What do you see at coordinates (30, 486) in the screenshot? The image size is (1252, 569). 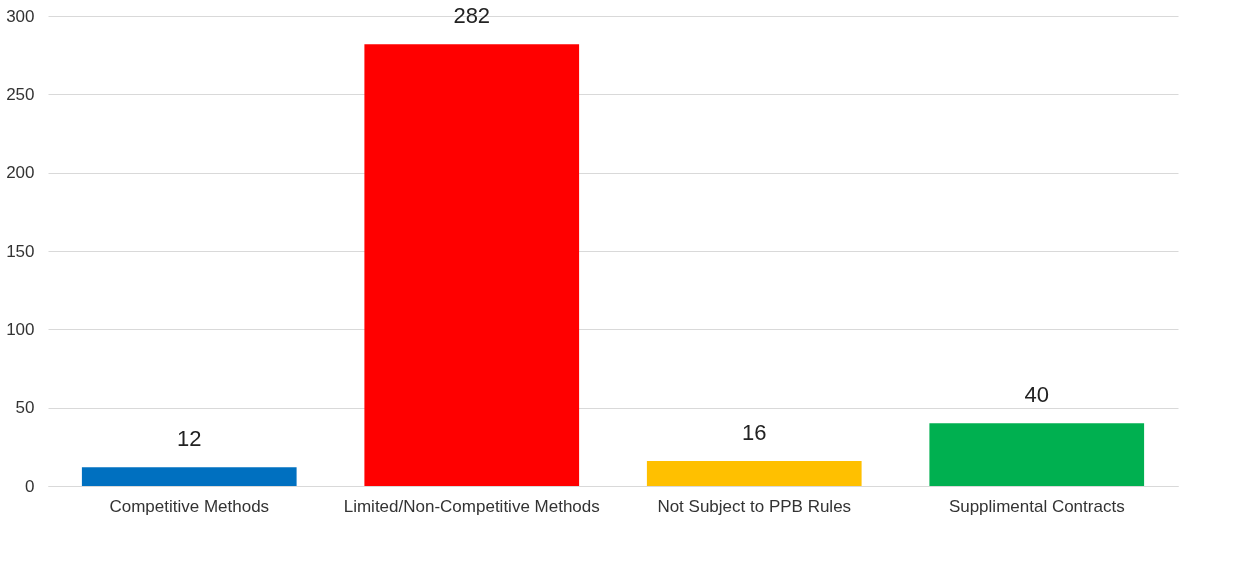 I see `y-tick-label: 0` at bounding box center [30, 486].